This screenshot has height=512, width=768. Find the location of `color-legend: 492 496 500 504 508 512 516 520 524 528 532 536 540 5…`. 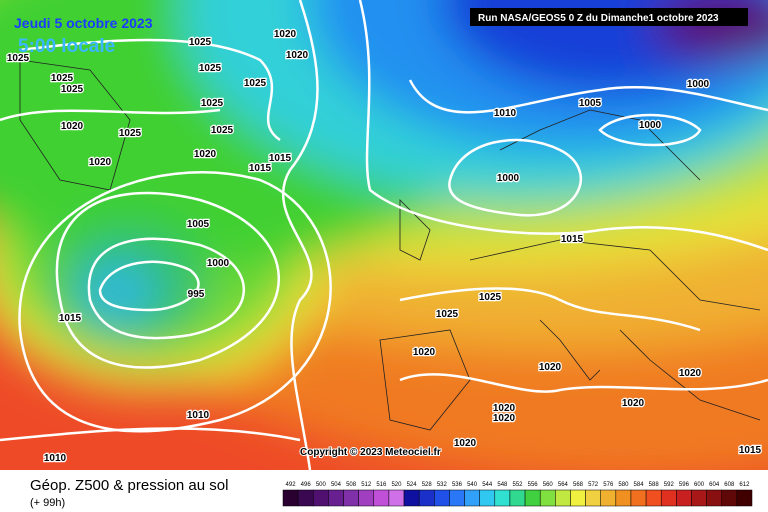

color-legend: 492 496 500 504 508 512 516 520 524 528 532 536 540 5… is located at coordinates (517, 494).